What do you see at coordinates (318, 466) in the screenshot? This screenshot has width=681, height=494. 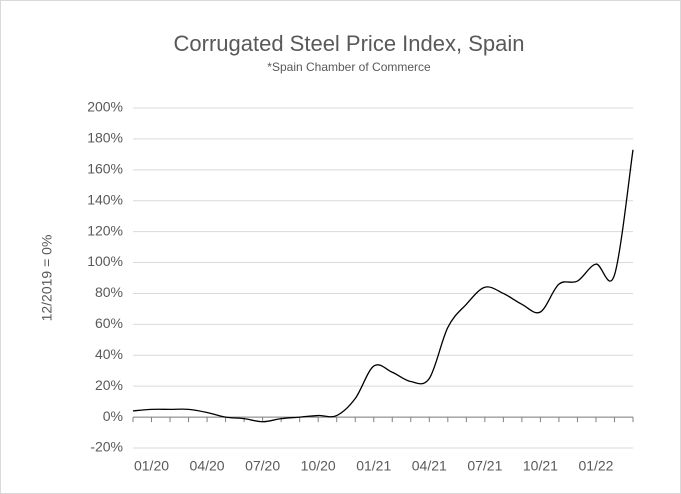 I see `x-tick-label: 10/20` at bounding box center [318, 466].